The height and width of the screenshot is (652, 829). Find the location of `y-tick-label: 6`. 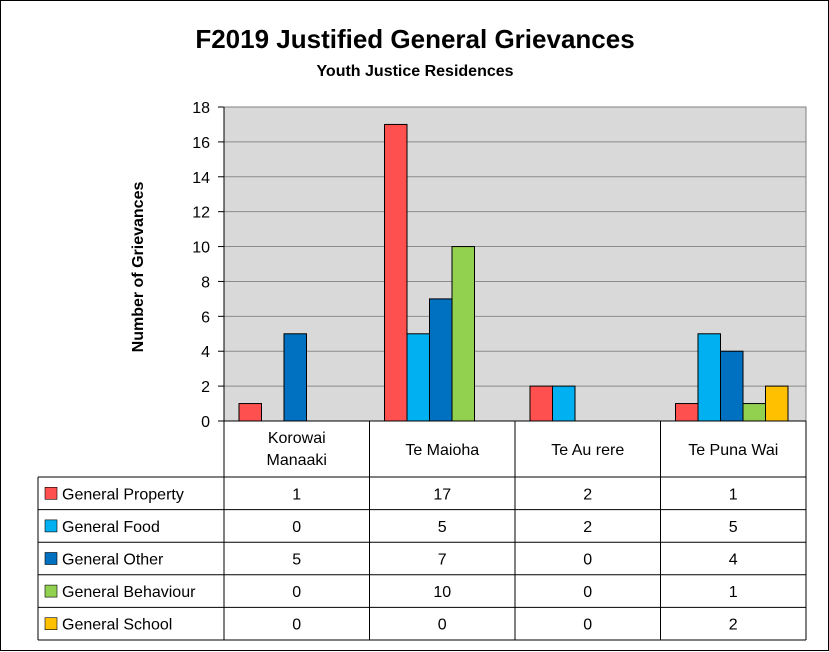

y-tick-label: 6 is located at coordinates (205, 317).